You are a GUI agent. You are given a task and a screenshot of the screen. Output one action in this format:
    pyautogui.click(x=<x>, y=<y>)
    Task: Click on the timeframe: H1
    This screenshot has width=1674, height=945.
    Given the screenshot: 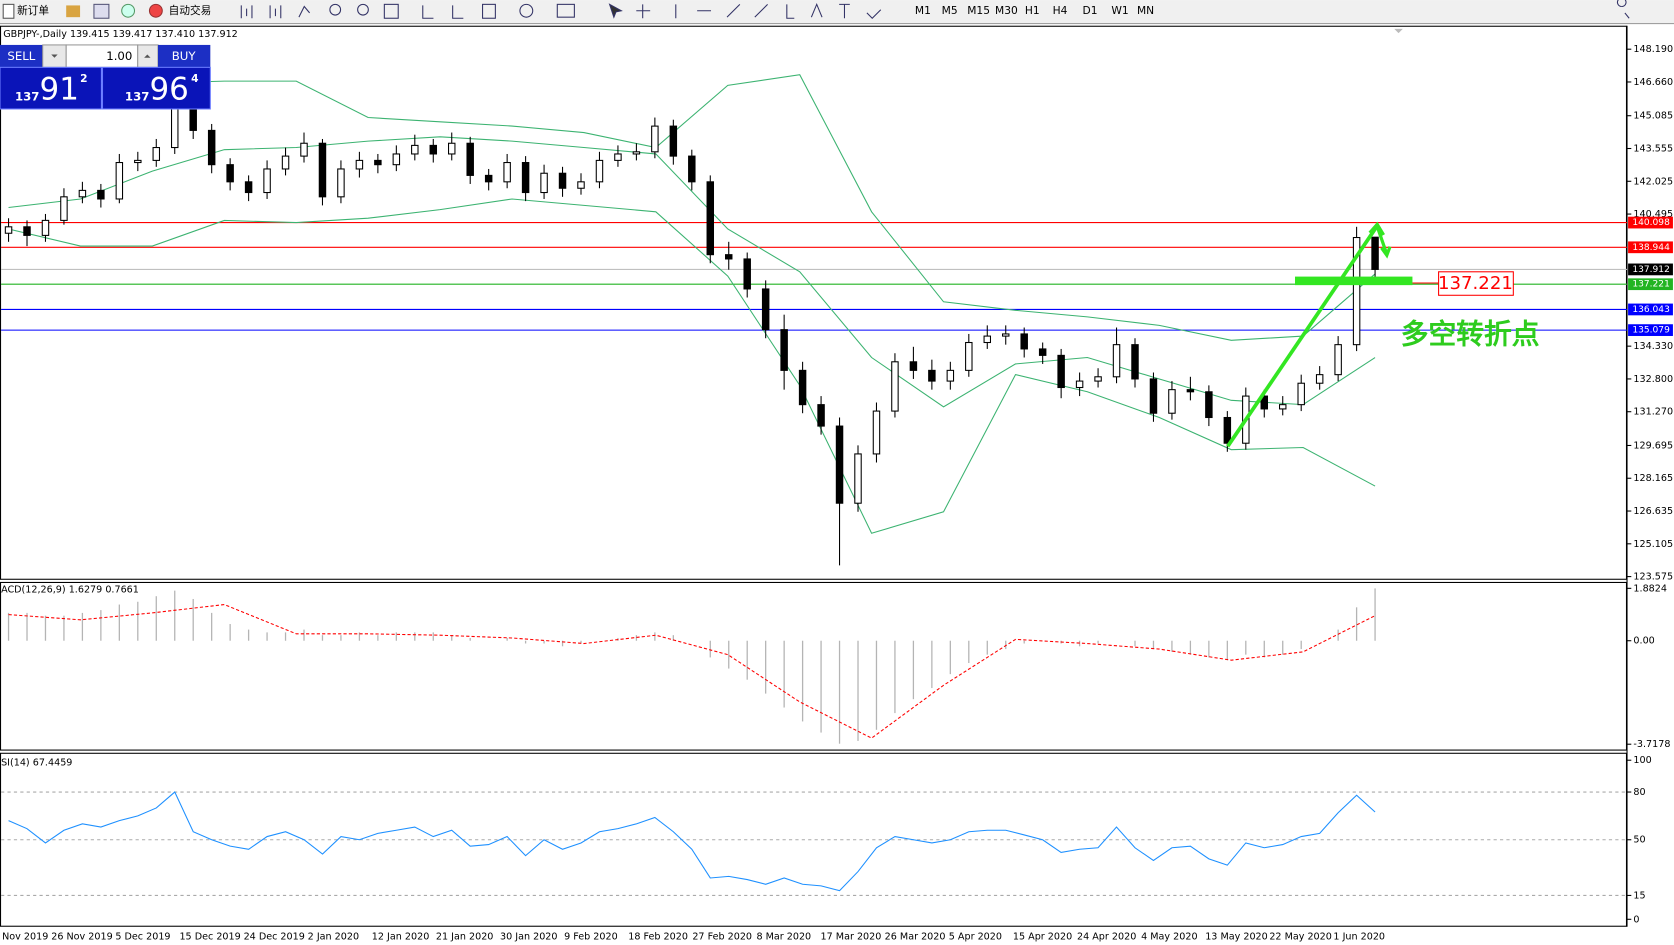 What is the action you would take?
    pyautogui.click(x=1032, y=10)
    